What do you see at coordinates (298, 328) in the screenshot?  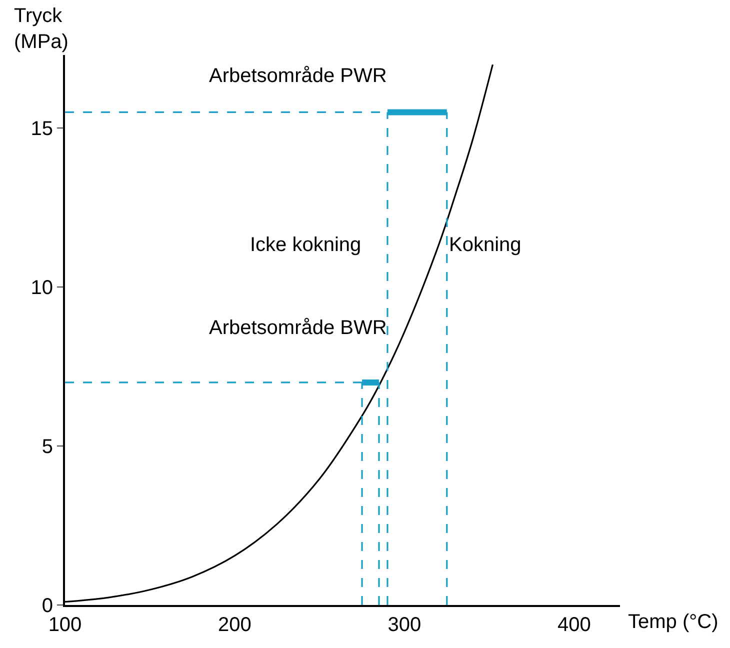 I see `annotation: Arbetsområde BWR` at bounding box center [298, 328].